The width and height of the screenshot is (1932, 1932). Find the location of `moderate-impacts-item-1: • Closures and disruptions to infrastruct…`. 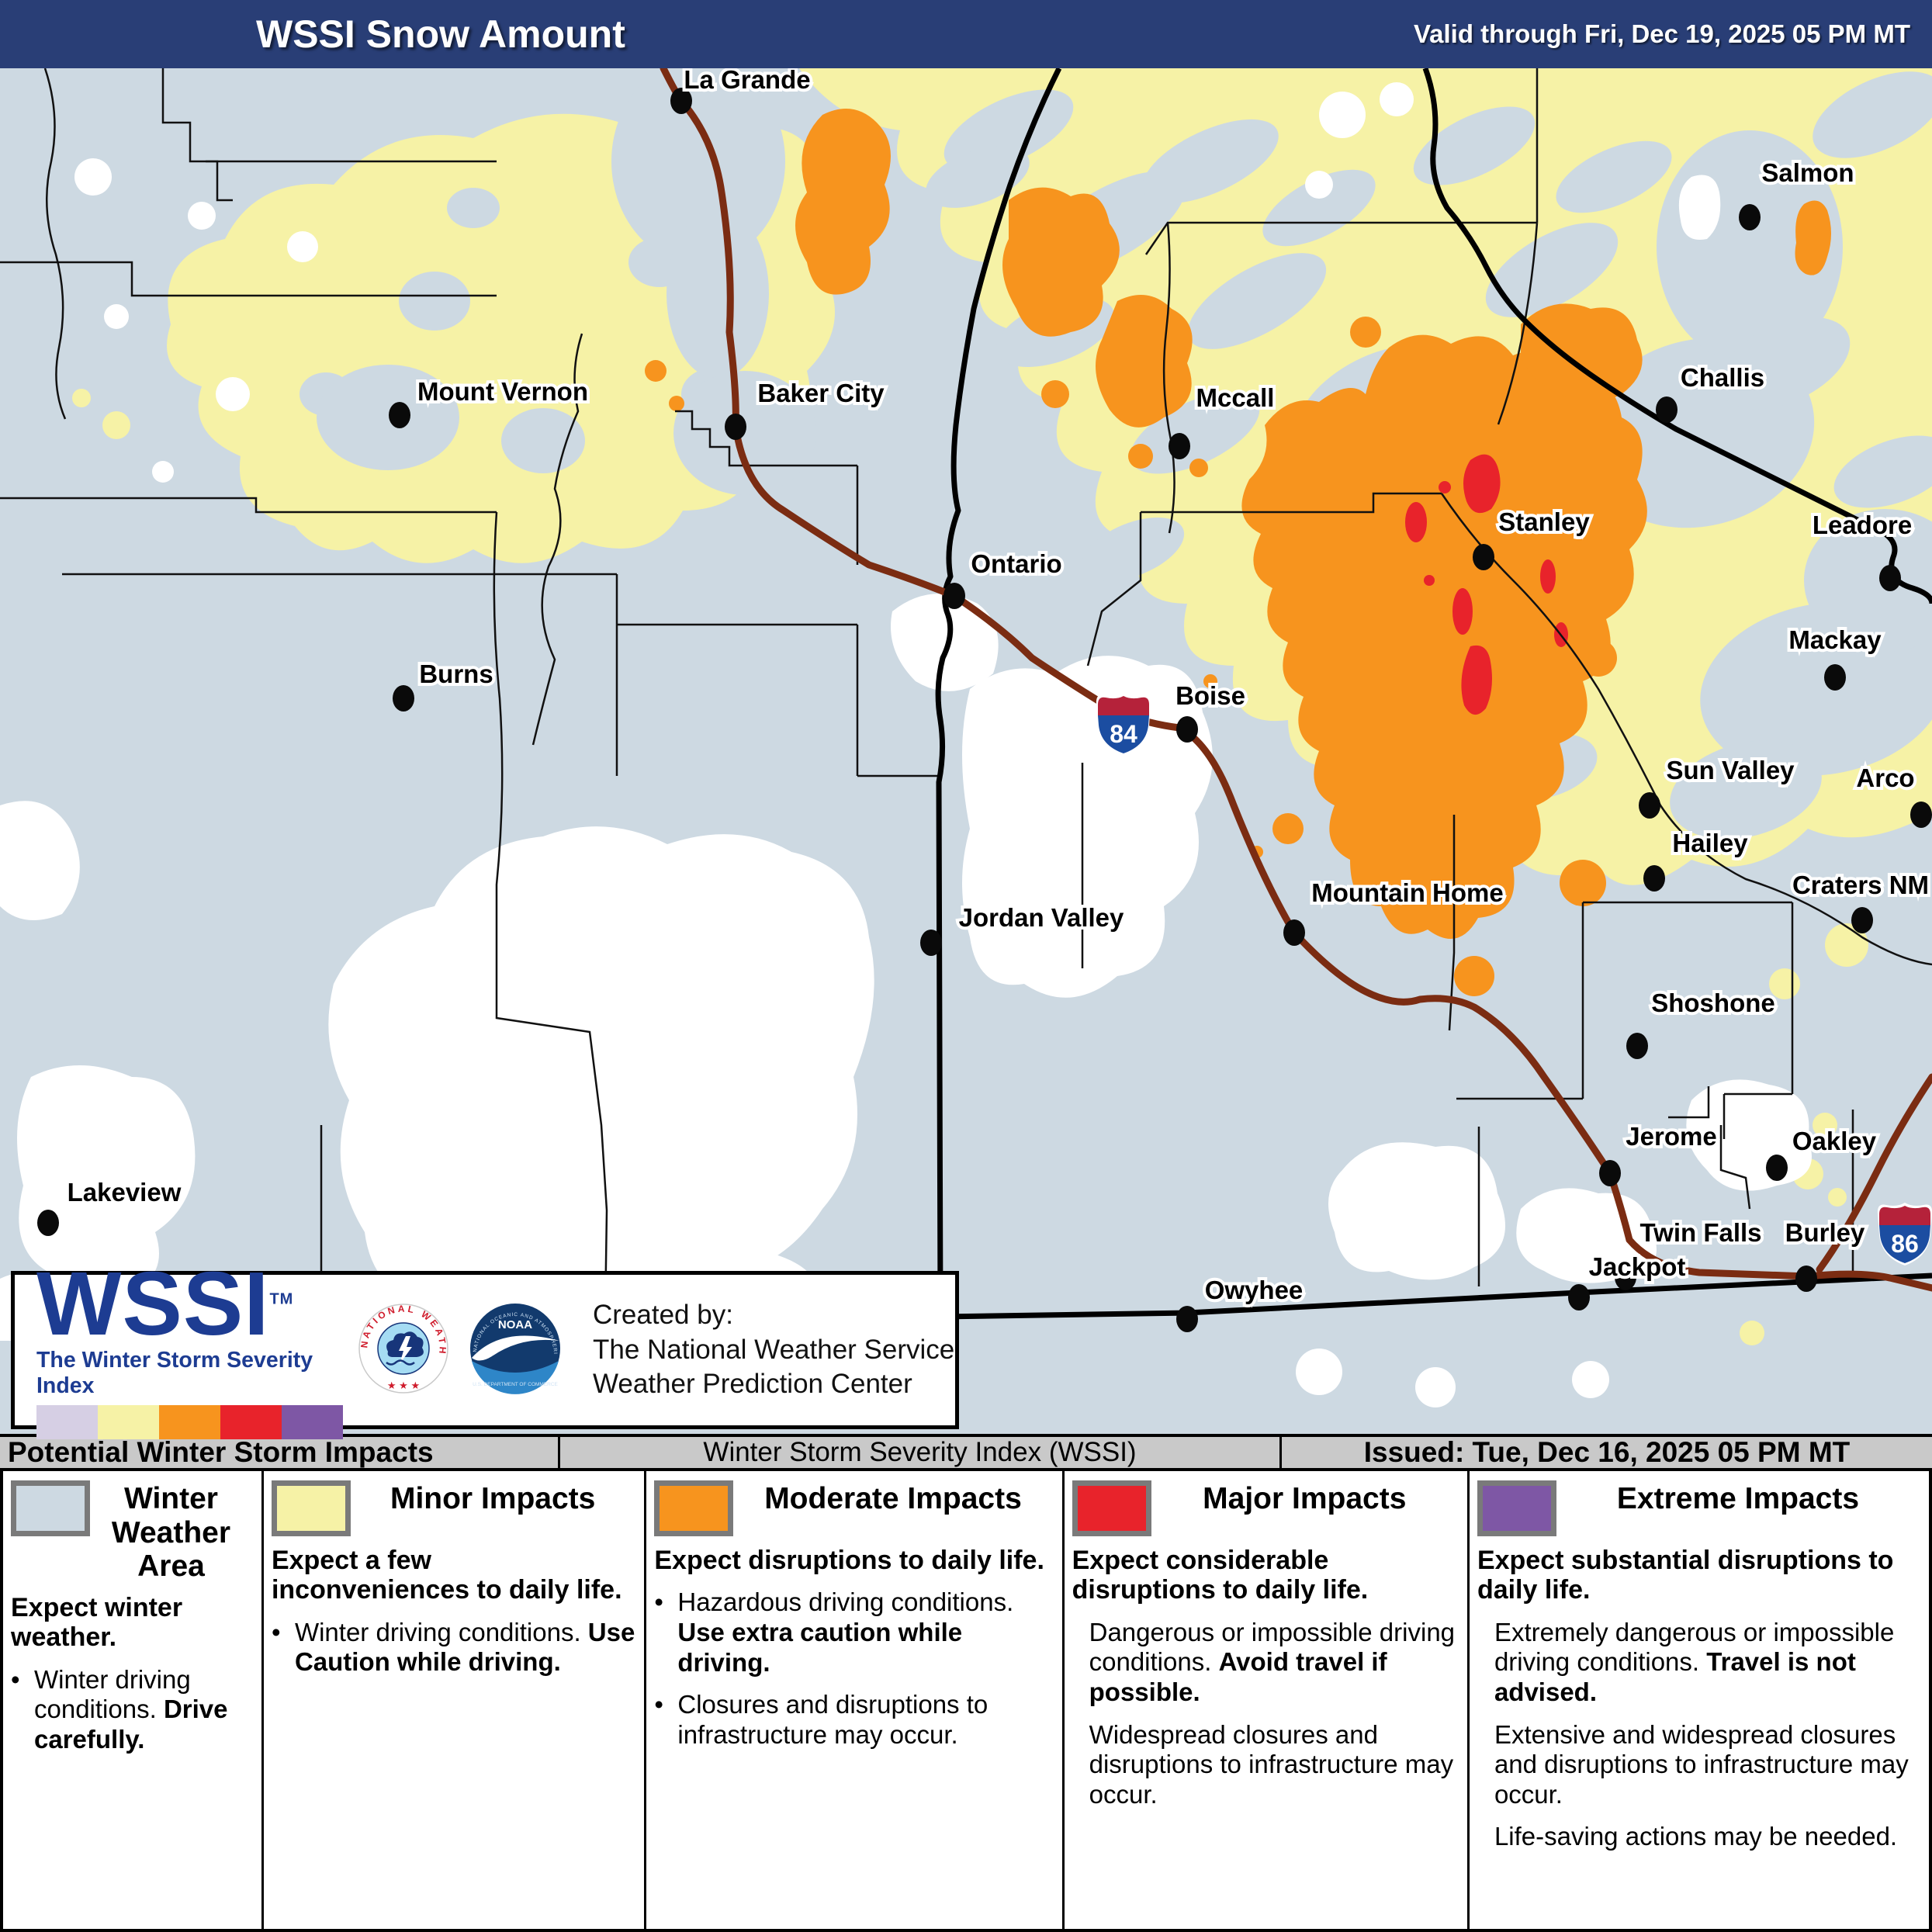

moderate-impacts-item-1: • Closures and disruptions to infrastruct… is located at coordinates (821, 1719).